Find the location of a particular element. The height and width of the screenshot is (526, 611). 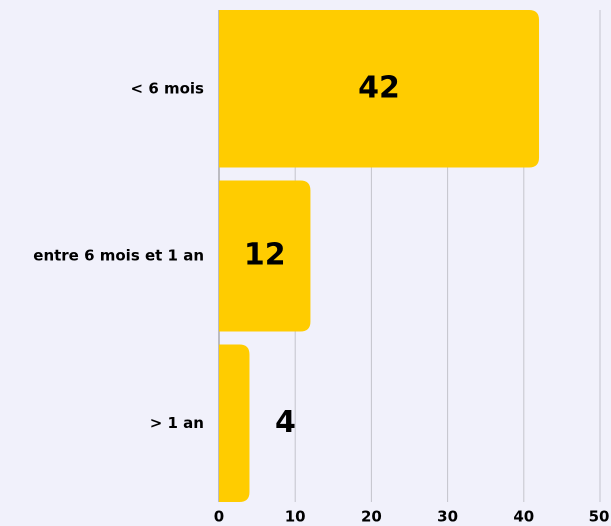

data-label: 42 is located at coordinates (379, 87).